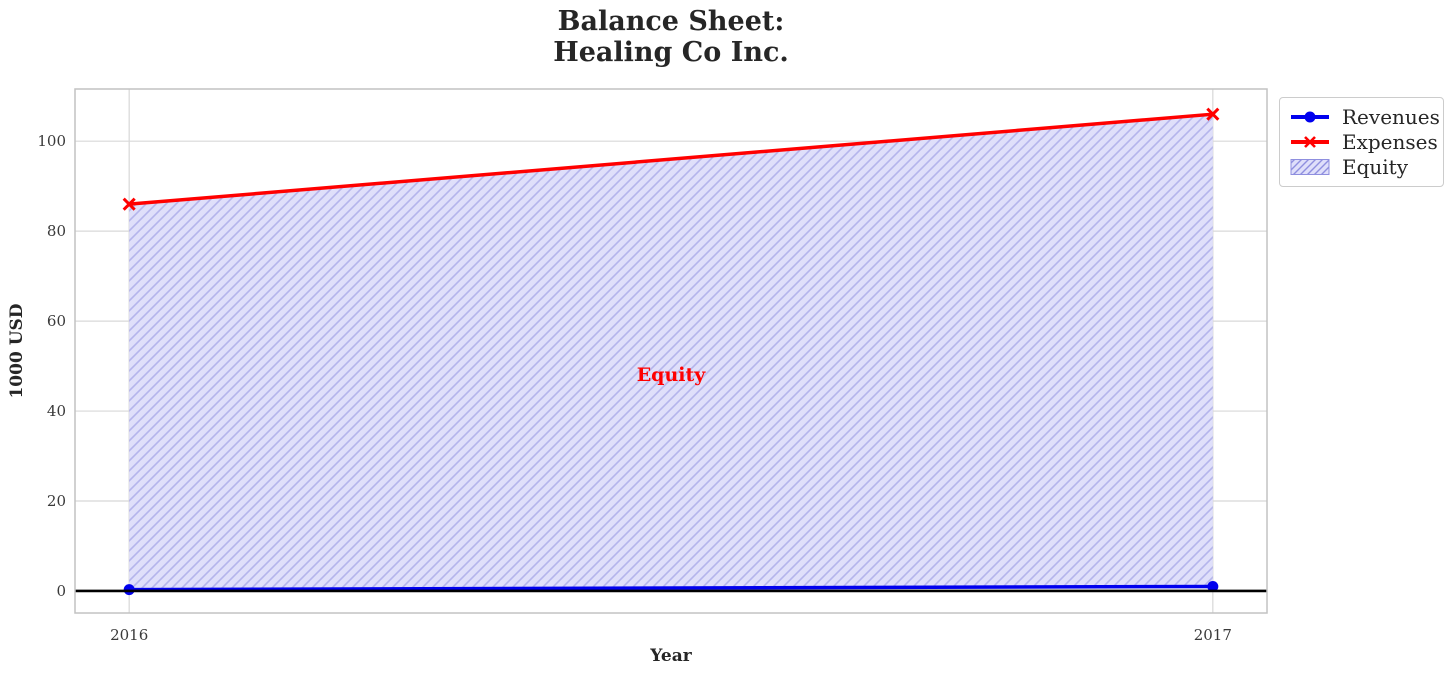 This screenshot has width=1452, height=676. I want to click on chart-title-line-2: Healing Co Inc., so click(671, 52).